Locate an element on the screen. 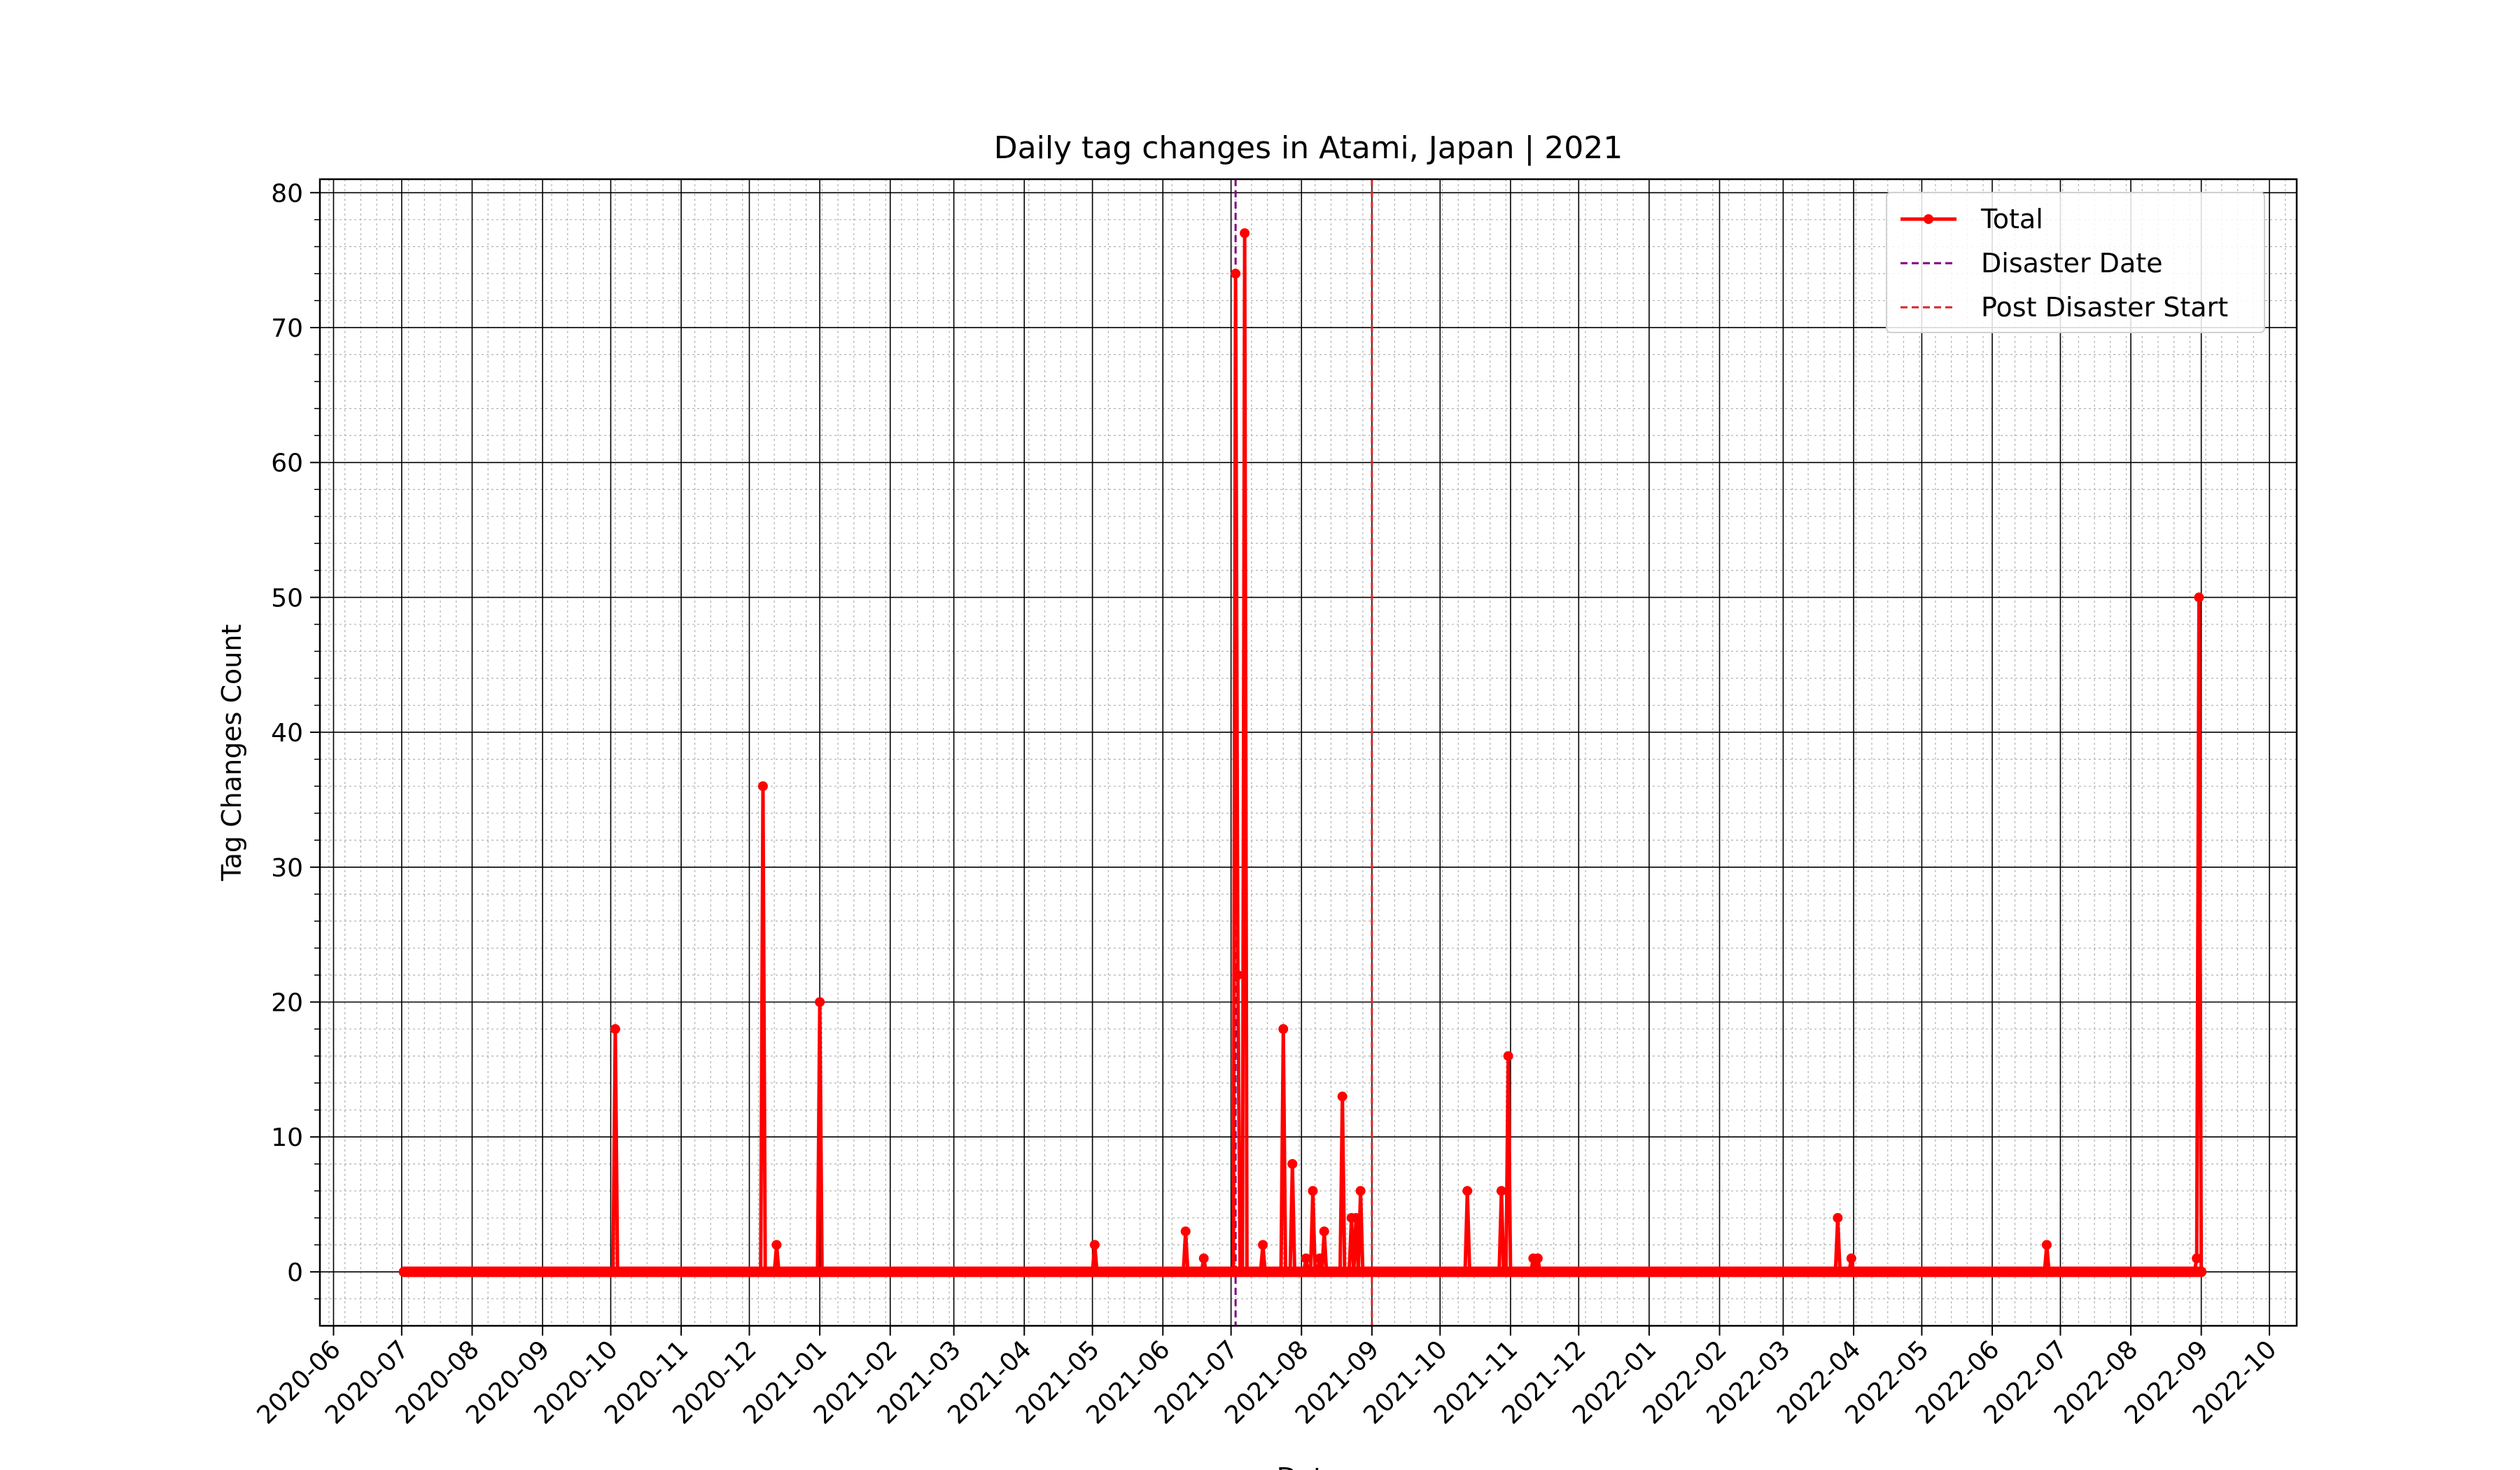 This screenshot has width=2520, height=1470. y-tick-label: 30 is located at coordinates (287, 868).